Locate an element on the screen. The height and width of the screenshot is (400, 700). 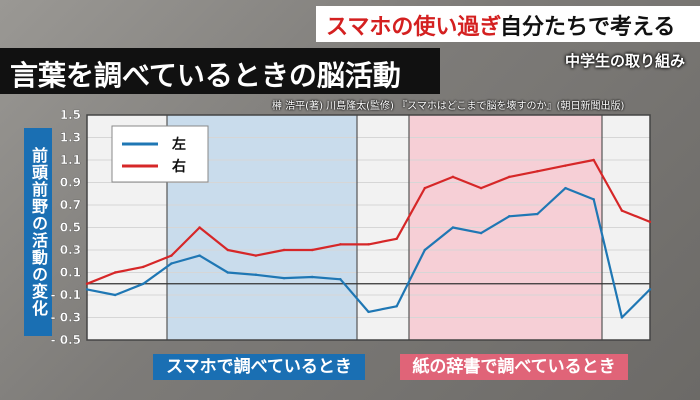
y-tick-label: - 0.1 is located at coordinates (66, 295).